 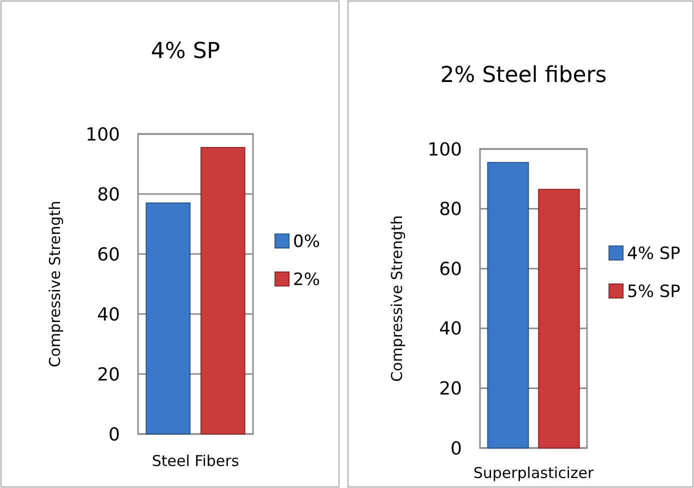 What do you see at coordinates (185, 51) in the screenshot?
I see `chart-title: 4% SP` at bounding box center [185, 51].